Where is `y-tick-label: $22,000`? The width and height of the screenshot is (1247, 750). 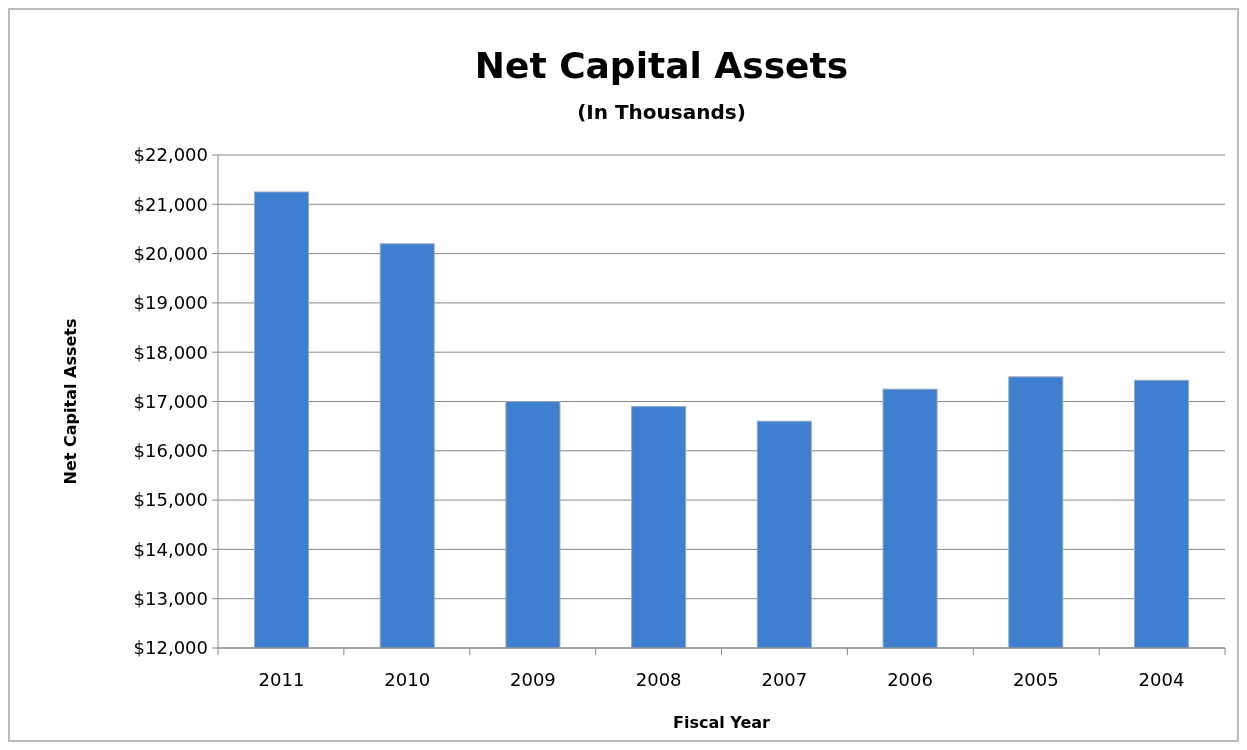 y-tick-label: $22,000 is located at coordinates (170, 155).